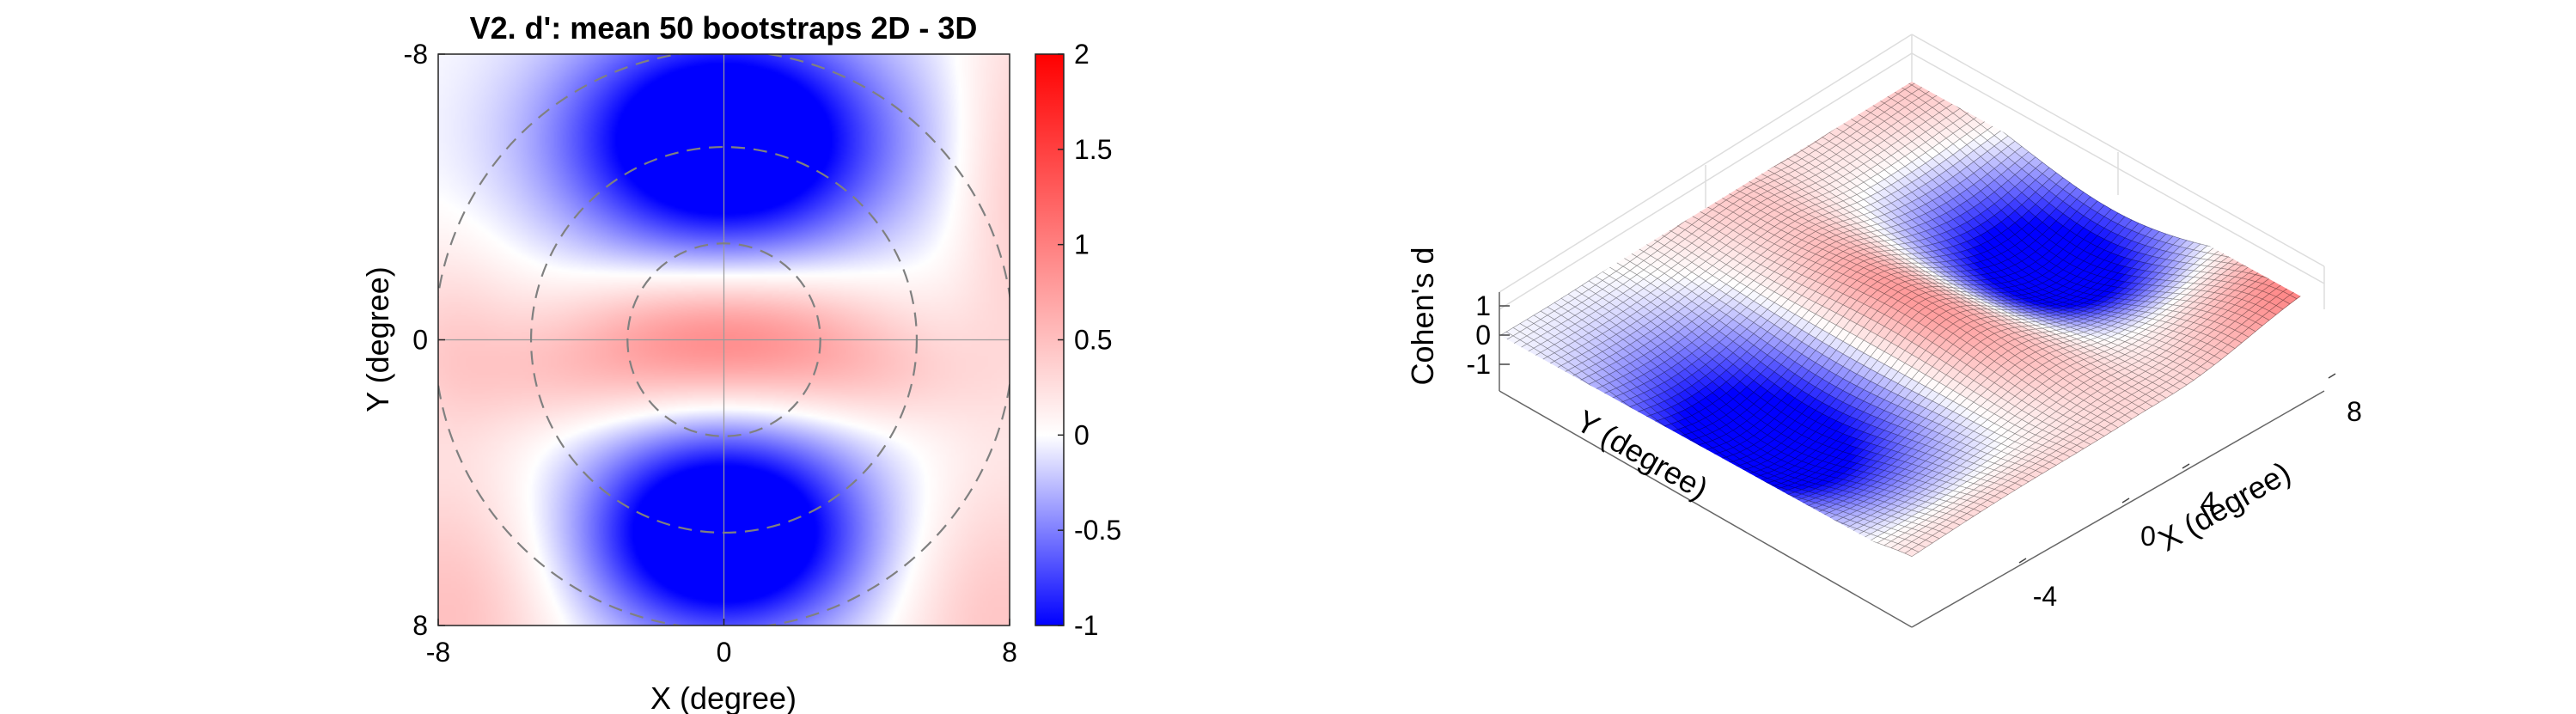 This screenshot has width=2576, height=714. I want to click on colorbar-tick-label: 1, so click(1082, 245).